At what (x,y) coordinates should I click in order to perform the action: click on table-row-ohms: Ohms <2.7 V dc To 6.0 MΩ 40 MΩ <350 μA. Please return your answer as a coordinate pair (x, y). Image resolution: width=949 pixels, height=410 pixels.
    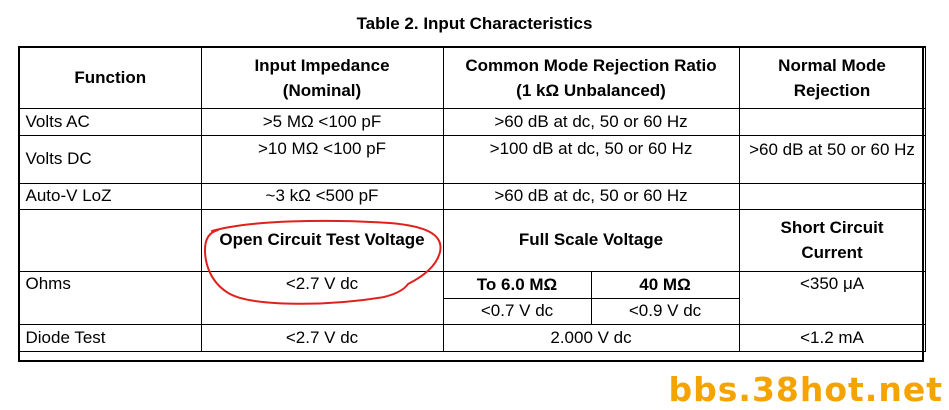
    Looking at the image, I should click on (472, 297).